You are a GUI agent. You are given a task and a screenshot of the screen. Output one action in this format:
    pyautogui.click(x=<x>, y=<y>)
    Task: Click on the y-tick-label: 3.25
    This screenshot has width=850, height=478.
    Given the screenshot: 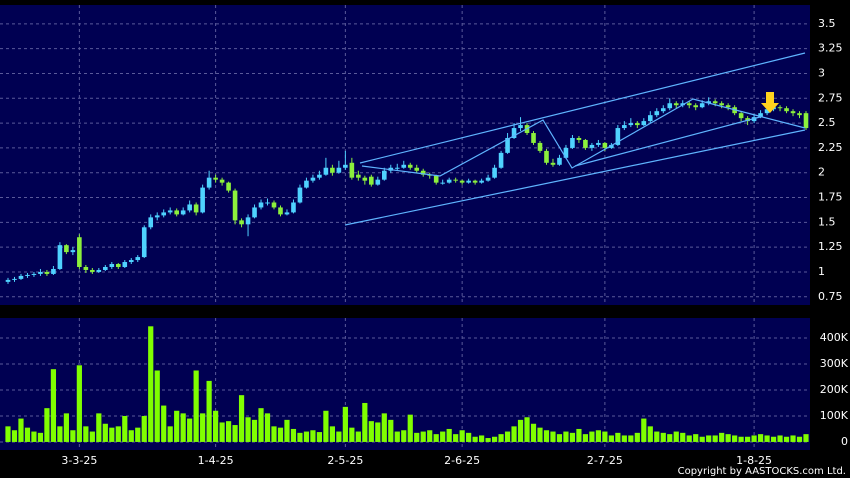 What is the action you would take?
    pyautogui.click(x=830, y=48)
    